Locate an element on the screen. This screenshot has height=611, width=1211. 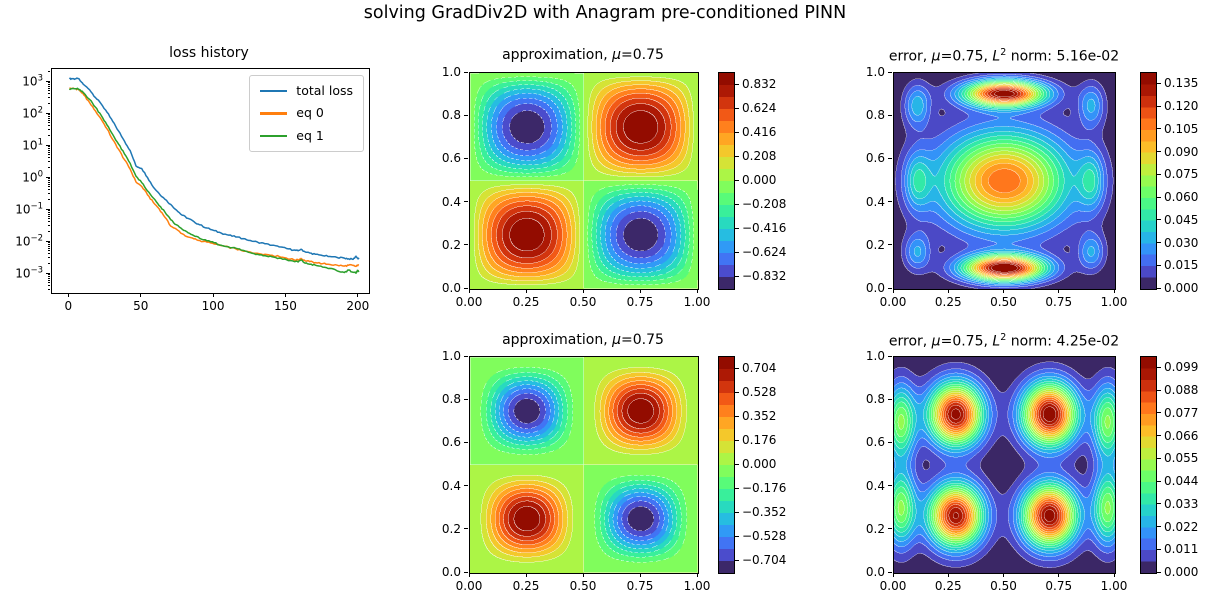
colorbar-tick-label: 0.015 is located at coordinates (1181, 265).